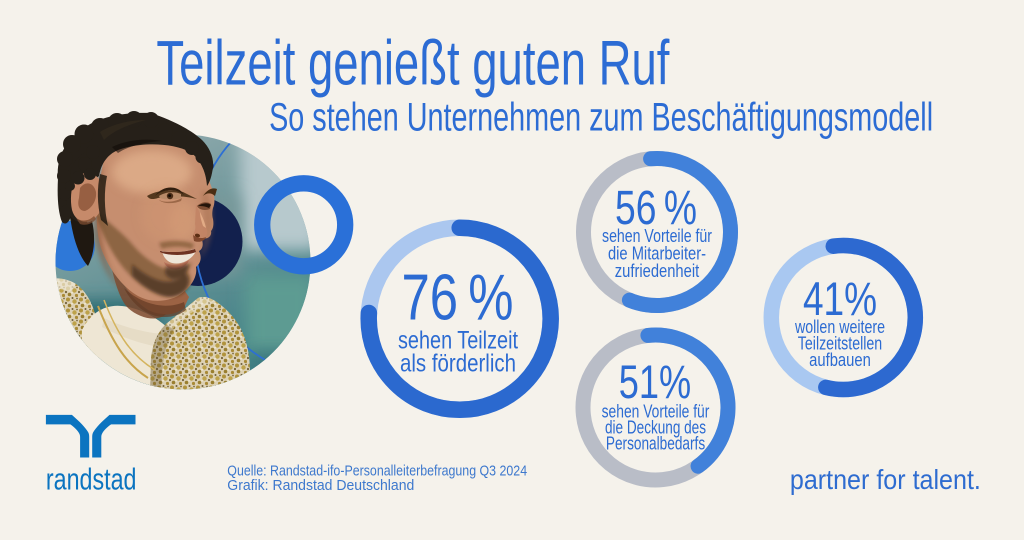 The width and height of the screenshot is (1024, 540). I want to click on svg-text: Teilzeit genießt guten Ruf, so click(412, 64).